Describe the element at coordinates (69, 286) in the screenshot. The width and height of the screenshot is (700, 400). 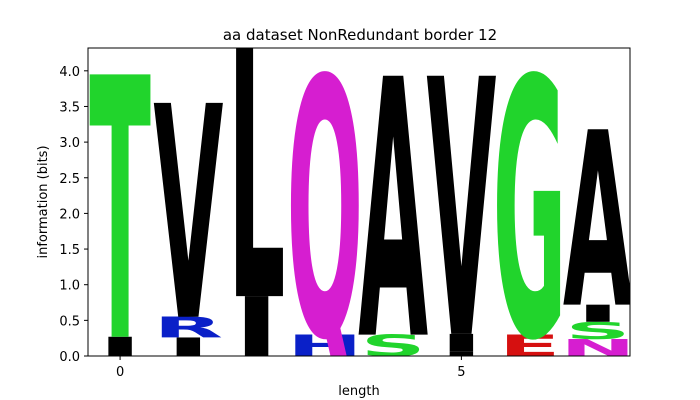
I see `y-tick-label: 1.0` at that location.